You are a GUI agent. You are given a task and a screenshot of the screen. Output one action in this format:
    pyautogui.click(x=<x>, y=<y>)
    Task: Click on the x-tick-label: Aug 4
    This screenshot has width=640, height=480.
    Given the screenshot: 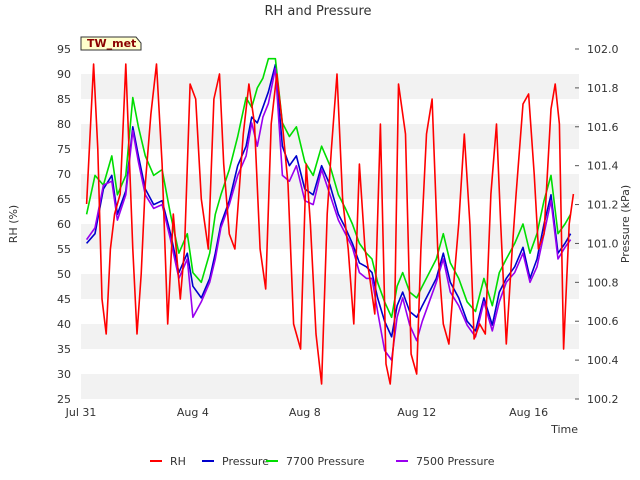 What is the action you would take?
    pyautogui.click(x=193, y=412)
    